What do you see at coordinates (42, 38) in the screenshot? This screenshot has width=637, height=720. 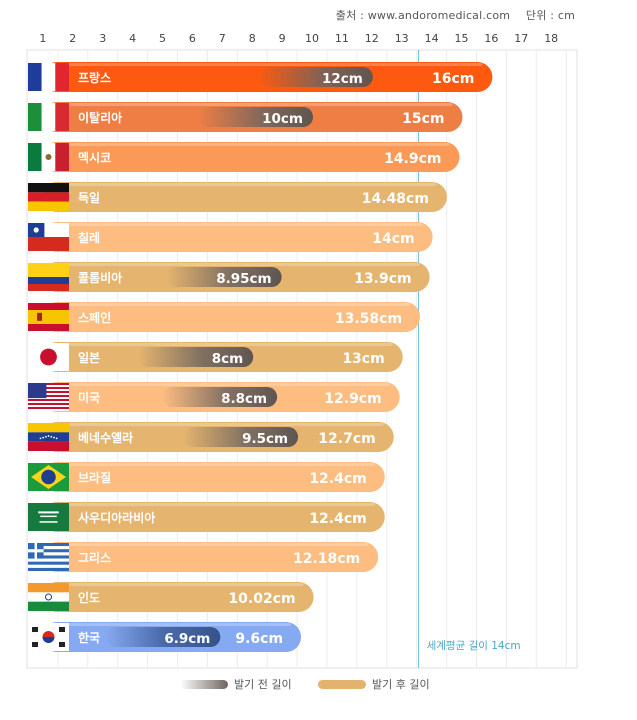 I see `x-tick-label: 1` at bounding box center [42, 38].